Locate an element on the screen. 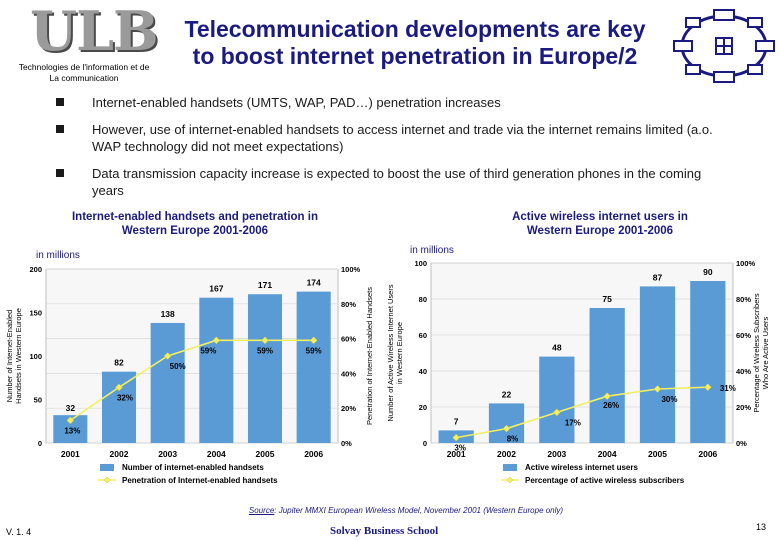 The height and width of the screenshot is (540, 780). y-axis-title-line2: Handsets in Western Europe is located at coordinates (18, 356).